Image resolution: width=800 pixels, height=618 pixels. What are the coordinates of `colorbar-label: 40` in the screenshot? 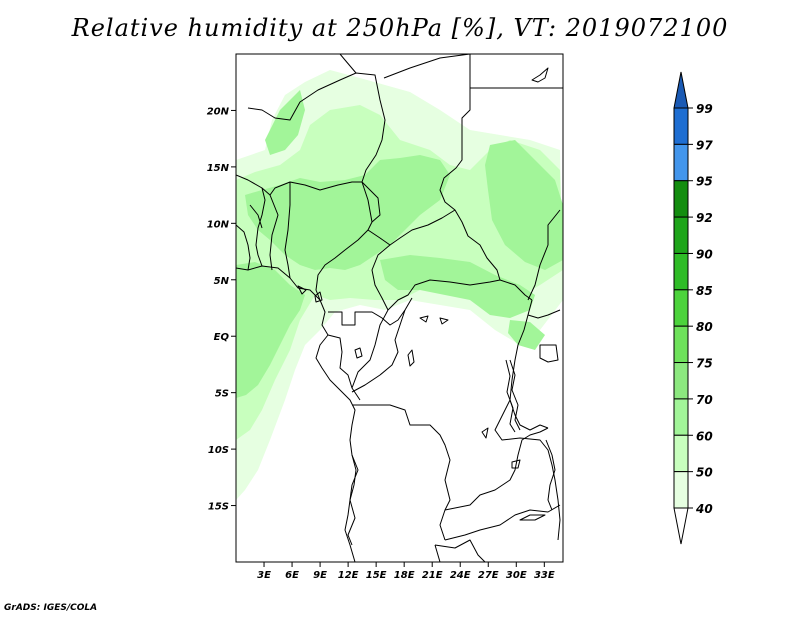 It's located at (704, 509).